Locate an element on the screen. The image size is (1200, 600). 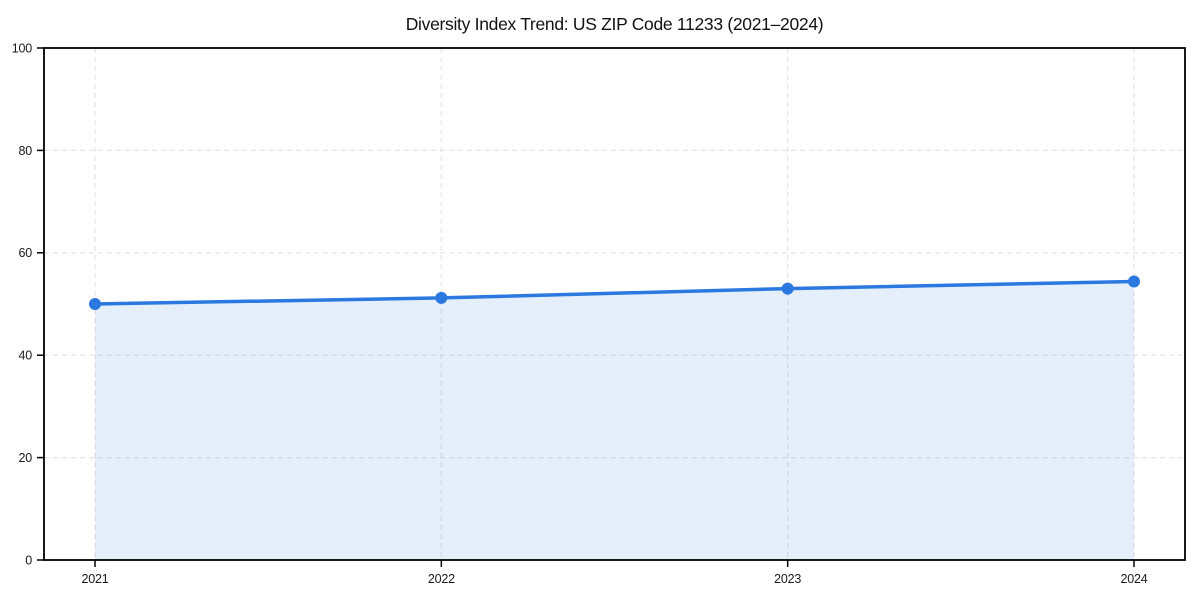
data-point-2022 is located at coordinates (441, 297).